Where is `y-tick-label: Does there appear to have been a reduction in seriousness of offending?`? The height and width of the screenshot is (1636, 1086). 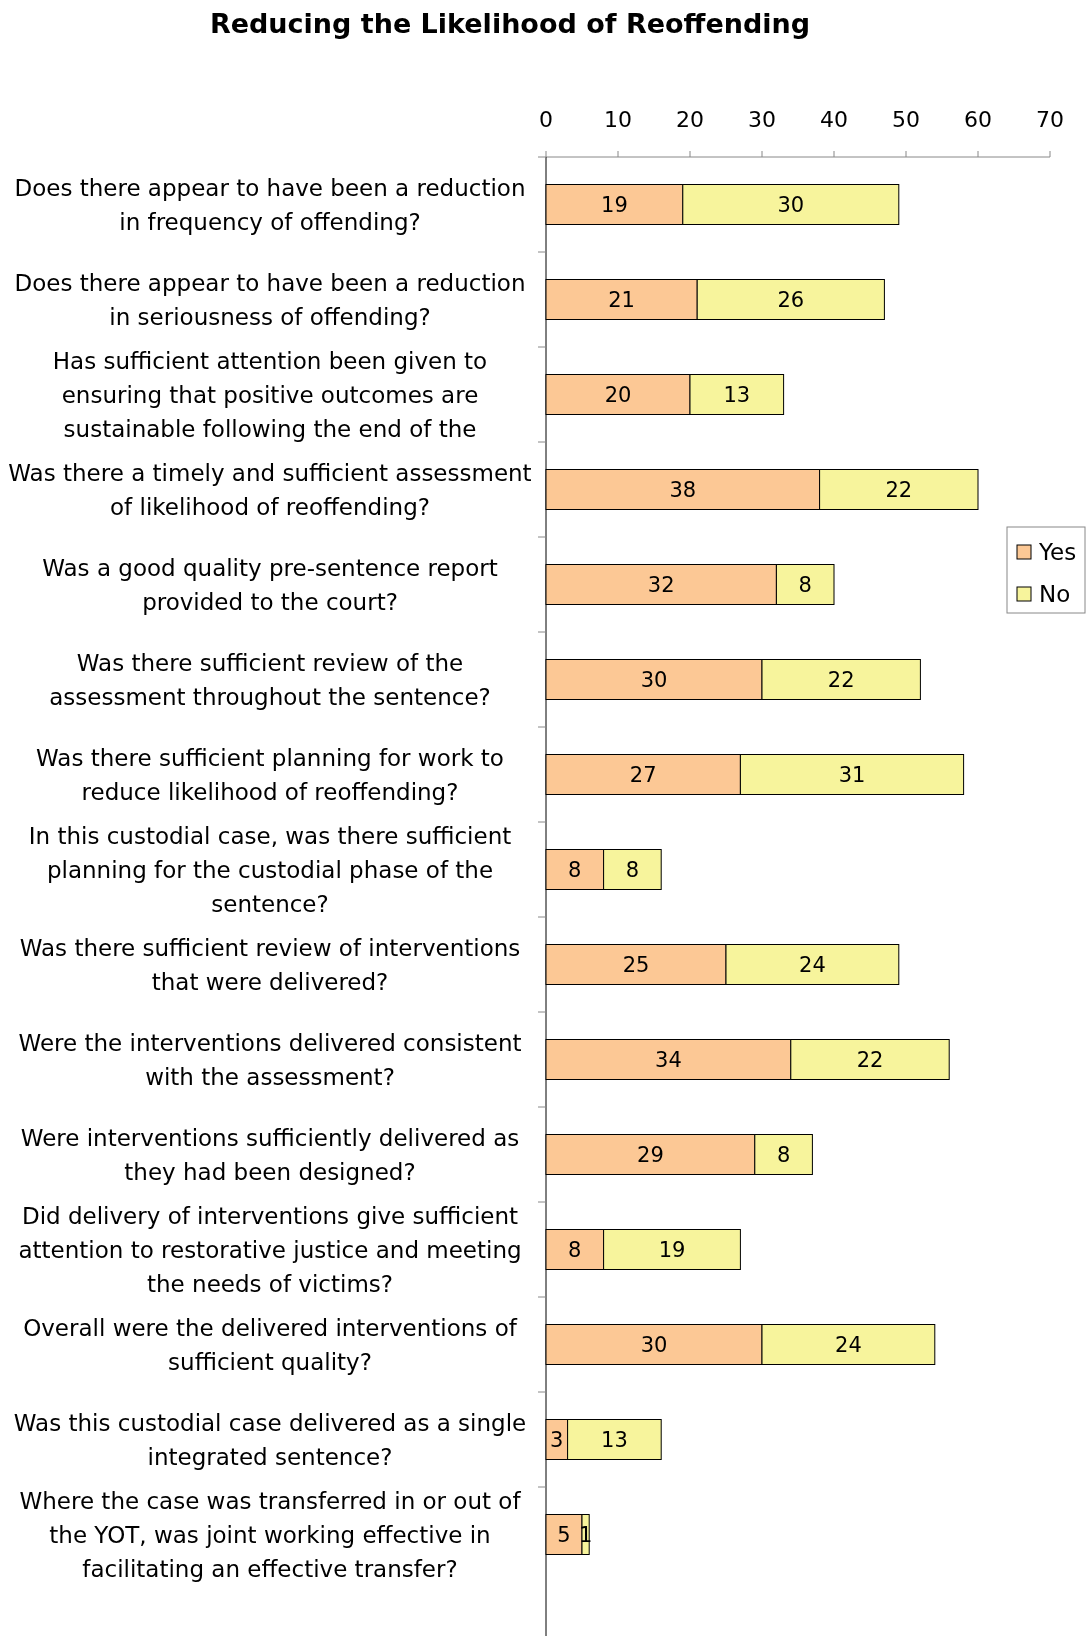 y-tick-label: Does there appear to have been a reduction in seriousness of offending? is located at coordinates (270, 299).